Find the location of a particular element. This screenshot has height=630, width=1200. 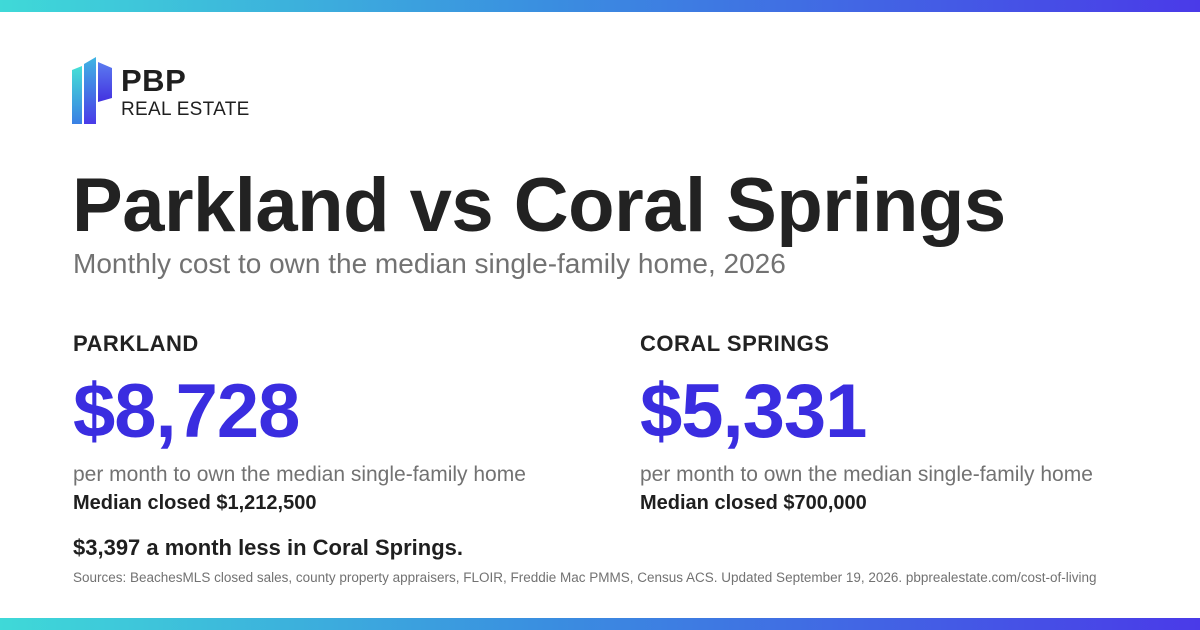

city-name: CORAL SPRINGS is located at coordinates (735, 343).